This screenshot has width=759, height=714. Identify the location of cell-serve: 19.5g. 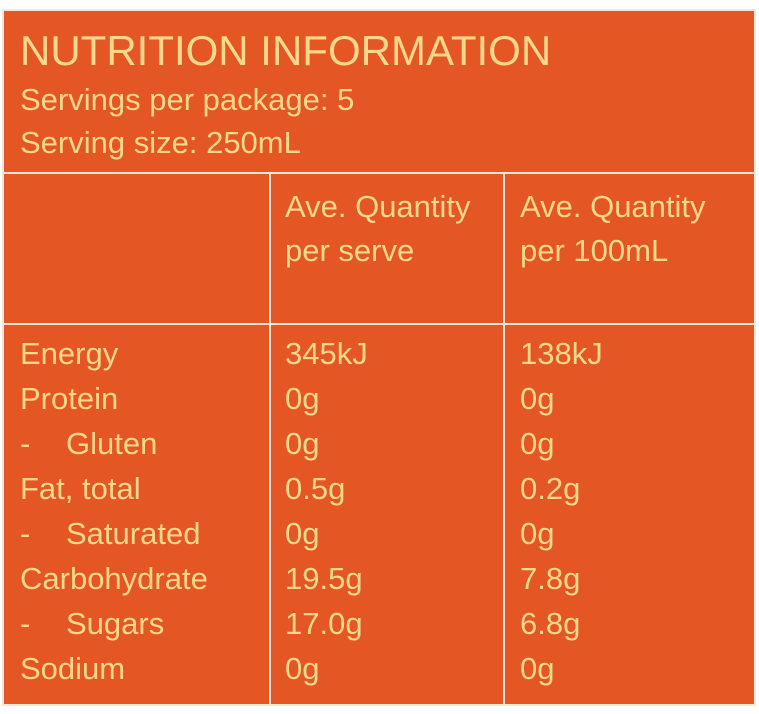
(324, 578).